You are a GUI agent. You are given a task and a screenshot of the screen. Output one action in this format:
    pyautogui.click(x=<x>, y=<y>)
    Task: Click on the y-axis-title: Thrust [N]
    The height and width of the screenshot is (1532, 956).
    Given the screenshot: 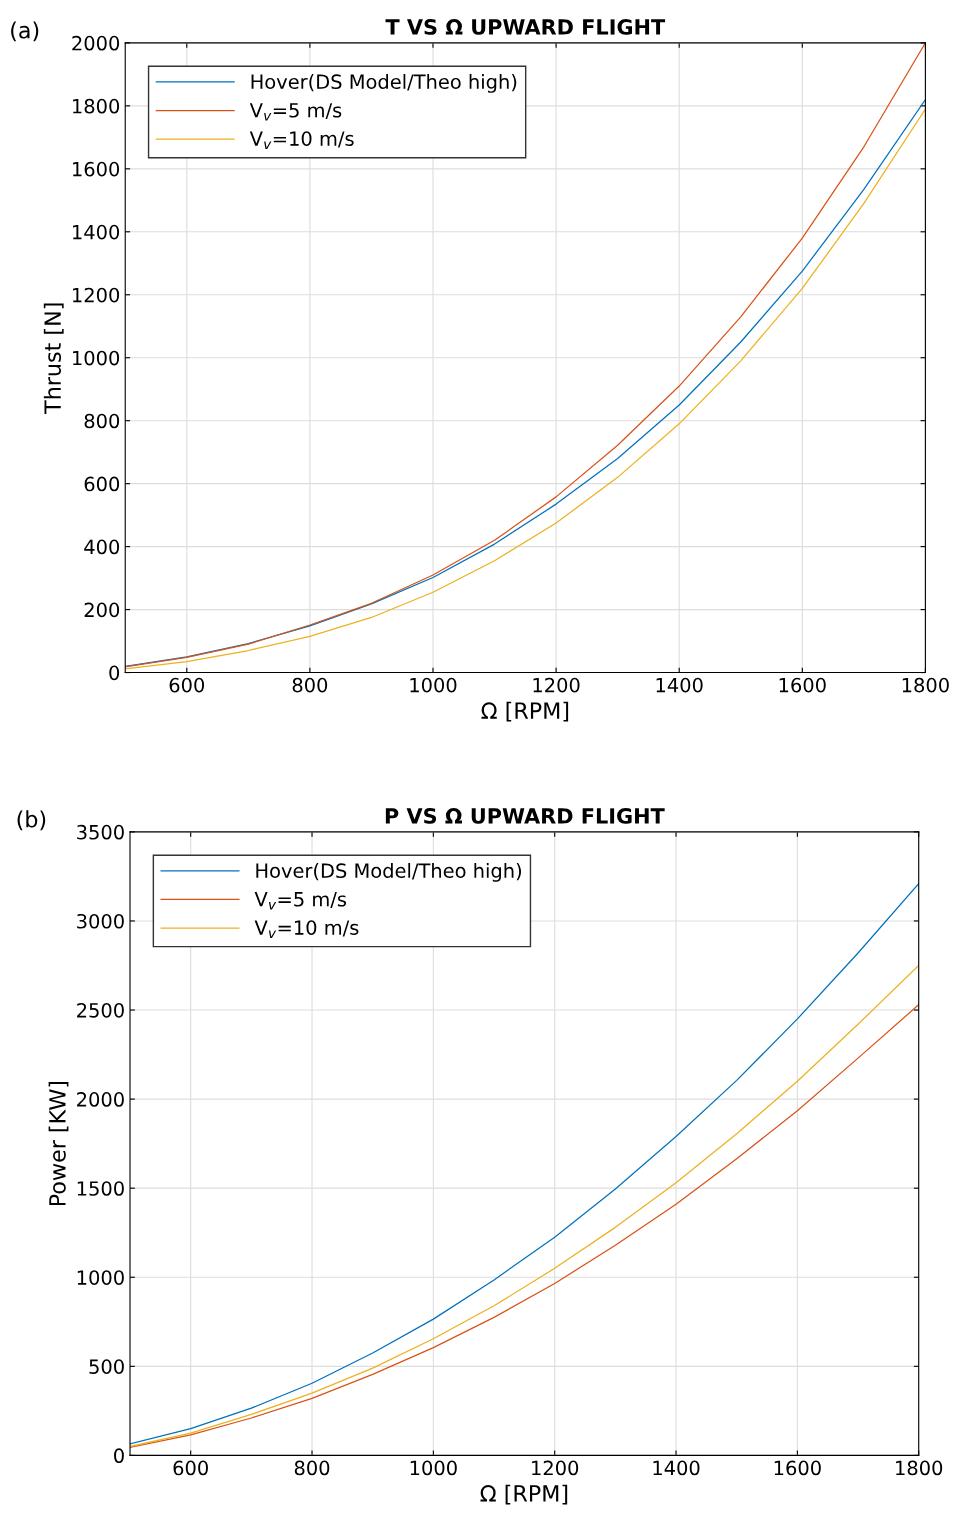 What is the action you would take?
    pyautogui.click(x=53, y=358)
    